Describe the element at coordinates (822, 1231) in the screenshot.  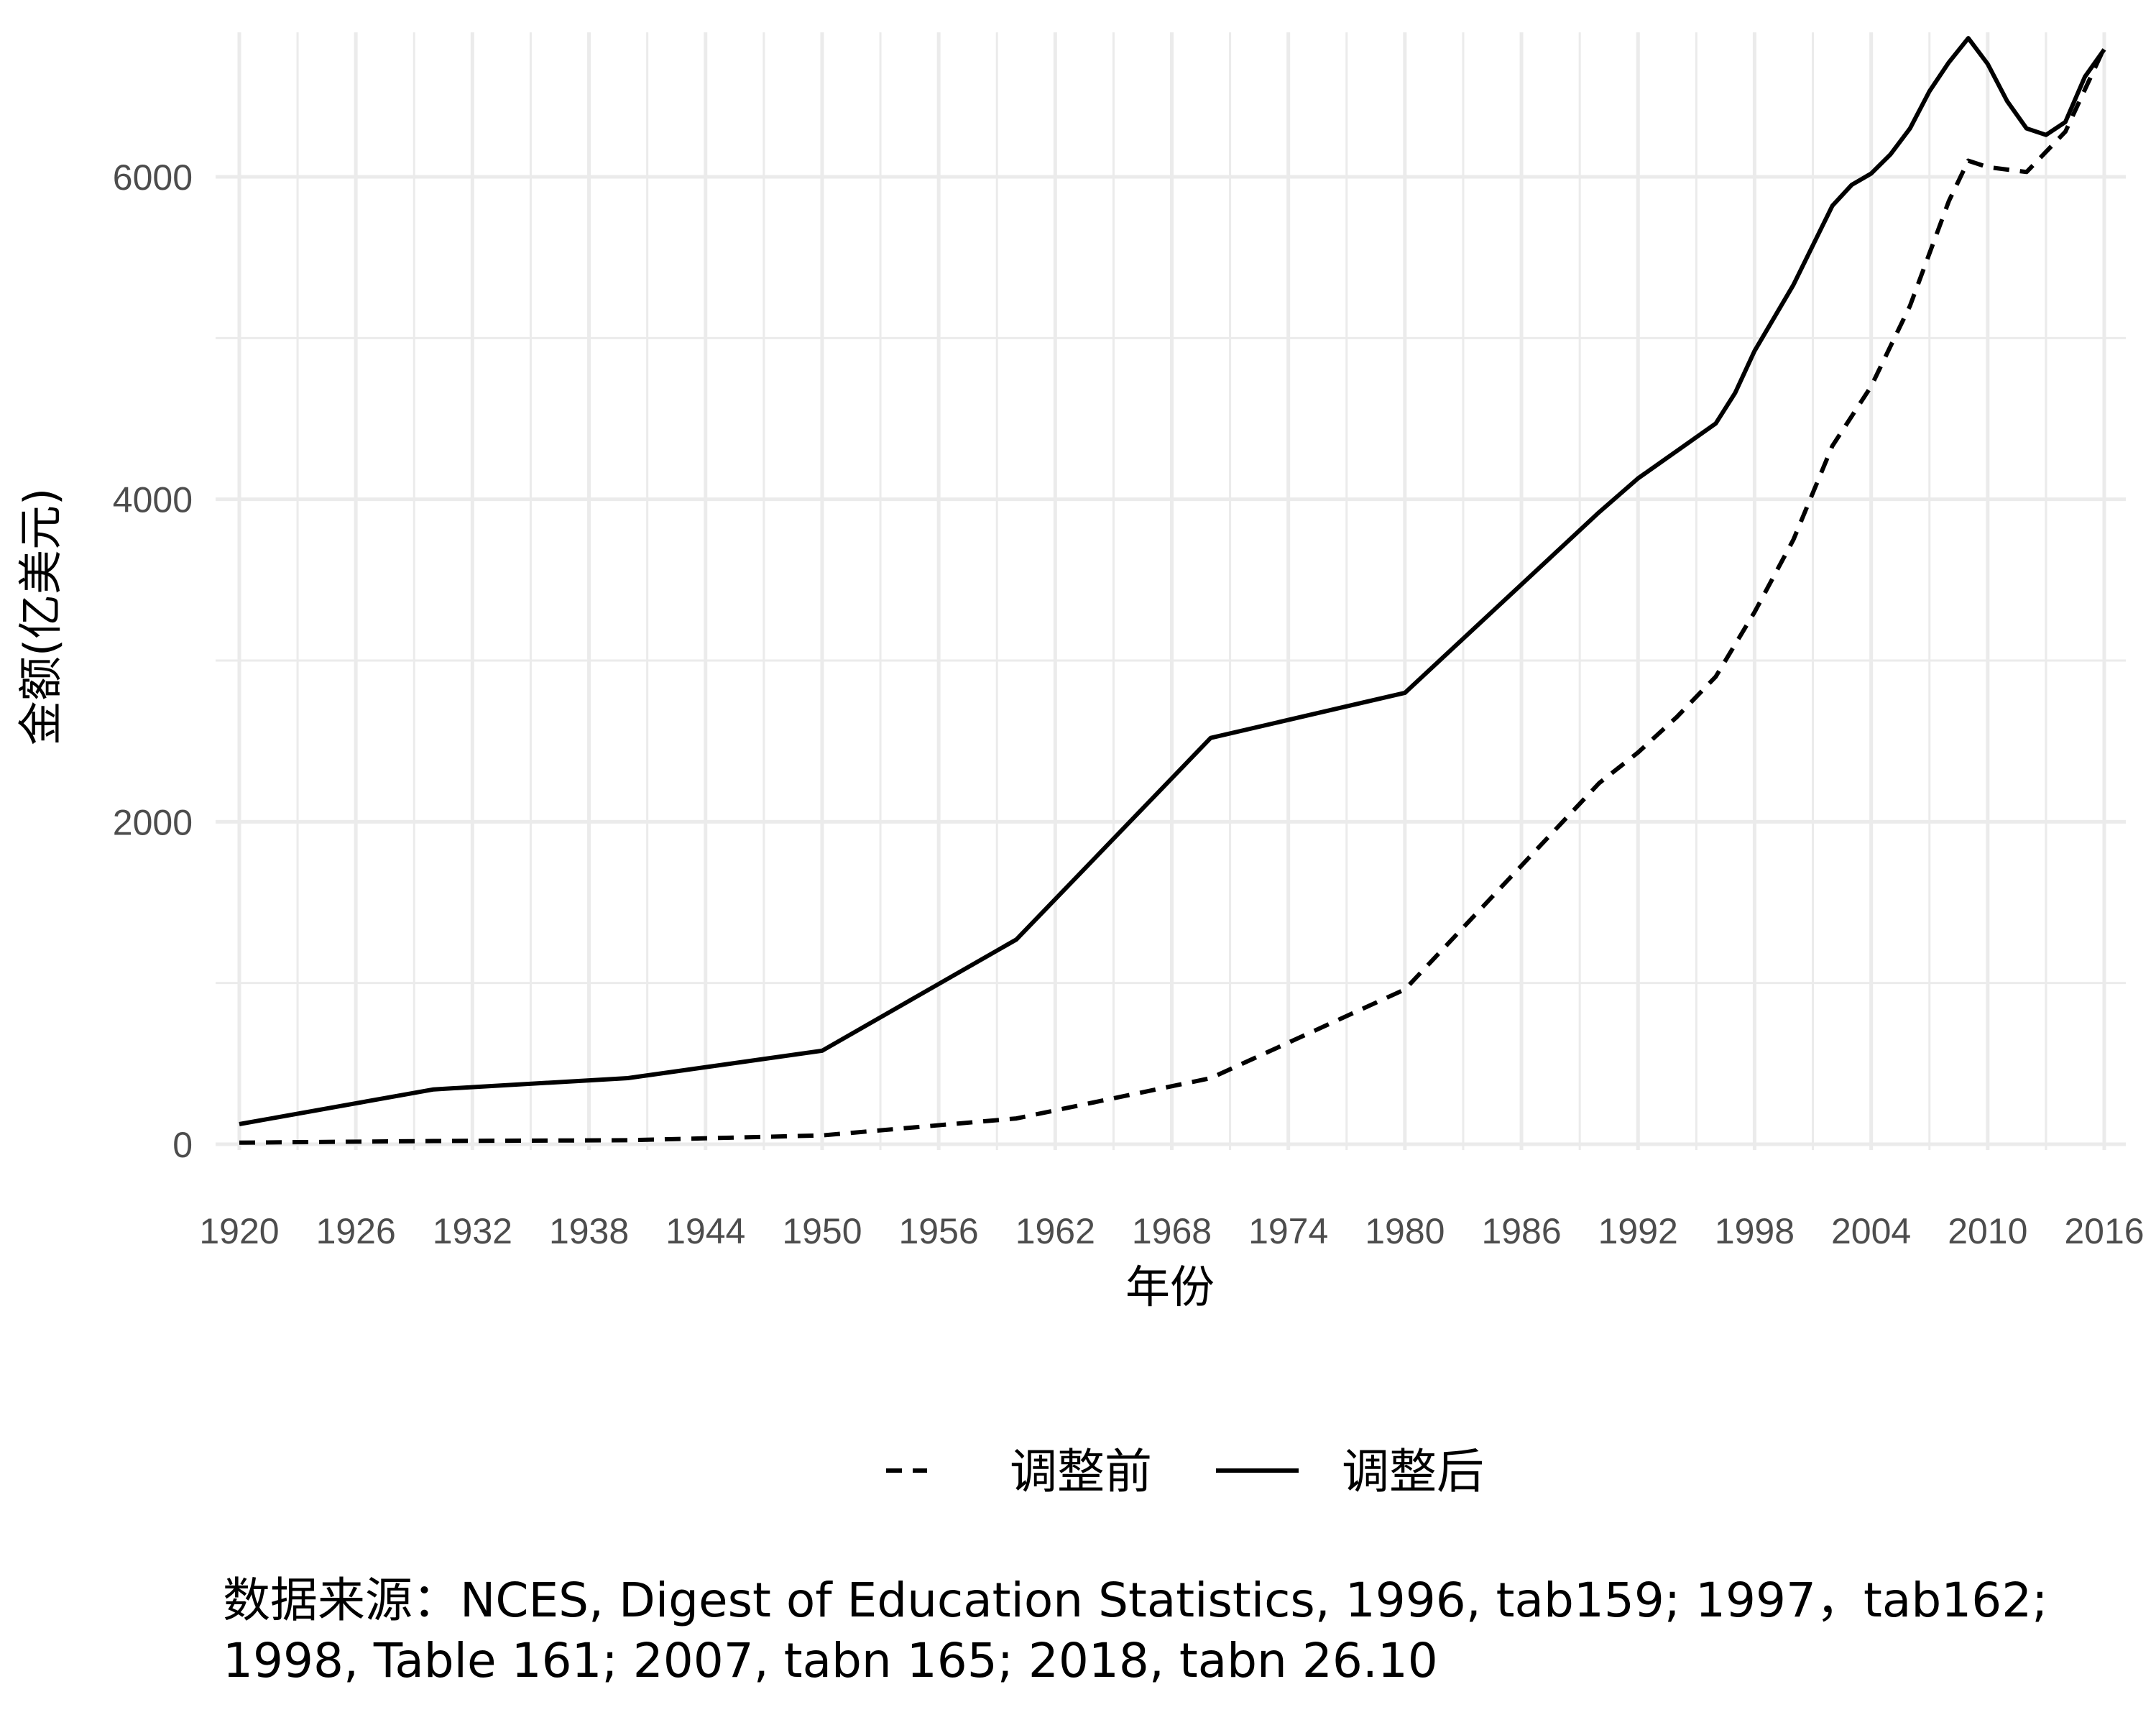
I see `x-tick-label: 1950` at that location.